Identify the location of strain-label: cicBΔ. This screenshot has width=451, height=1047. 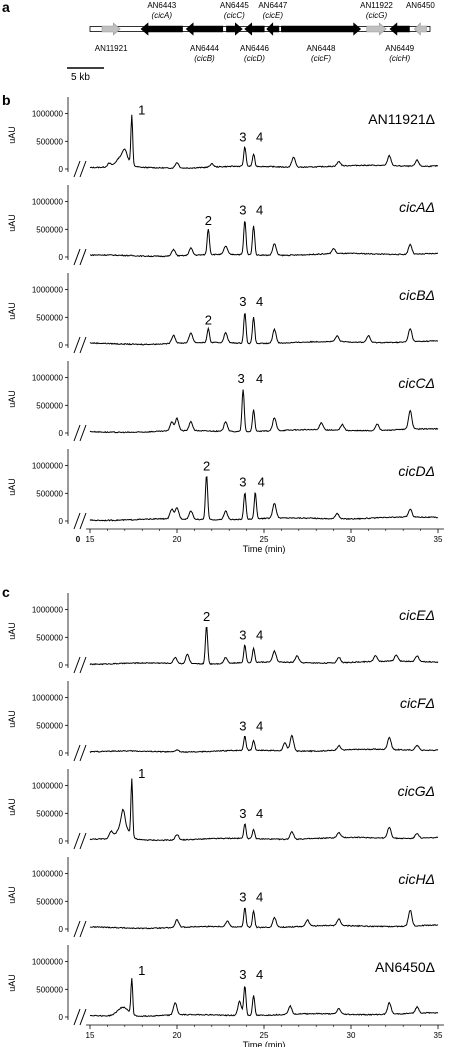
(417, 295).